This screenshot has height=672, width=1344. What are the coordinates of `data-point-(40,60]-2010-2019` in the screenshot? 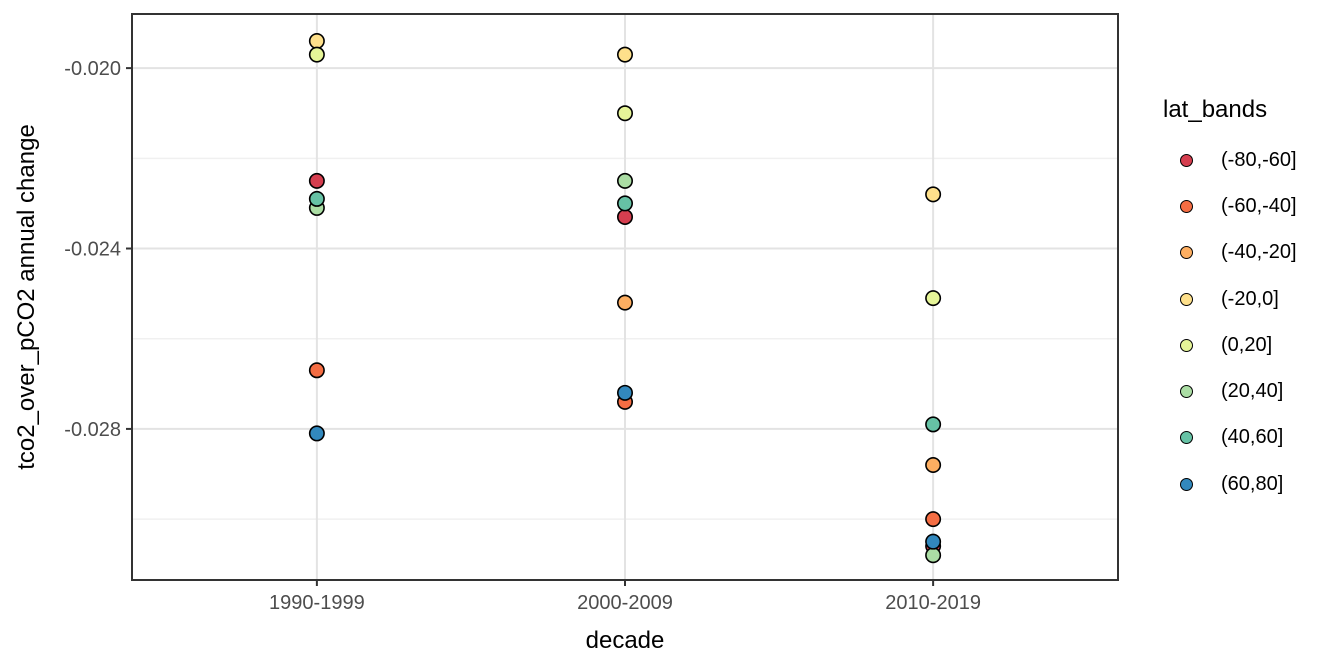 It's located at (933, 424).